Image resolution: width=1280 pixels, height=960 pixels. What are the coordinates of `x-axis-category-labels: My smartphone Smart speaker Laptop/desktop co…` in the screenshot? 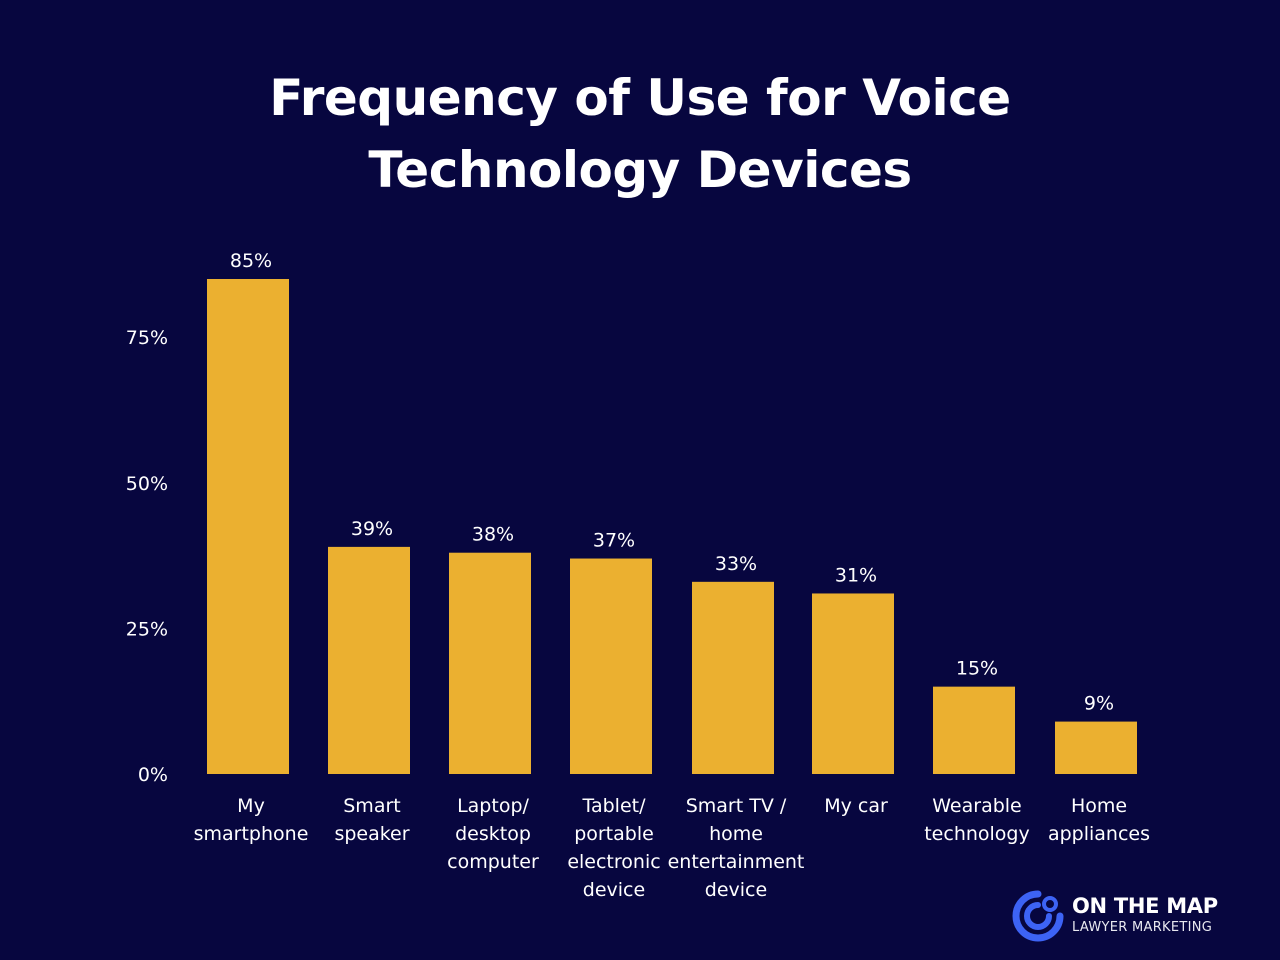 It's located at (672, 848).